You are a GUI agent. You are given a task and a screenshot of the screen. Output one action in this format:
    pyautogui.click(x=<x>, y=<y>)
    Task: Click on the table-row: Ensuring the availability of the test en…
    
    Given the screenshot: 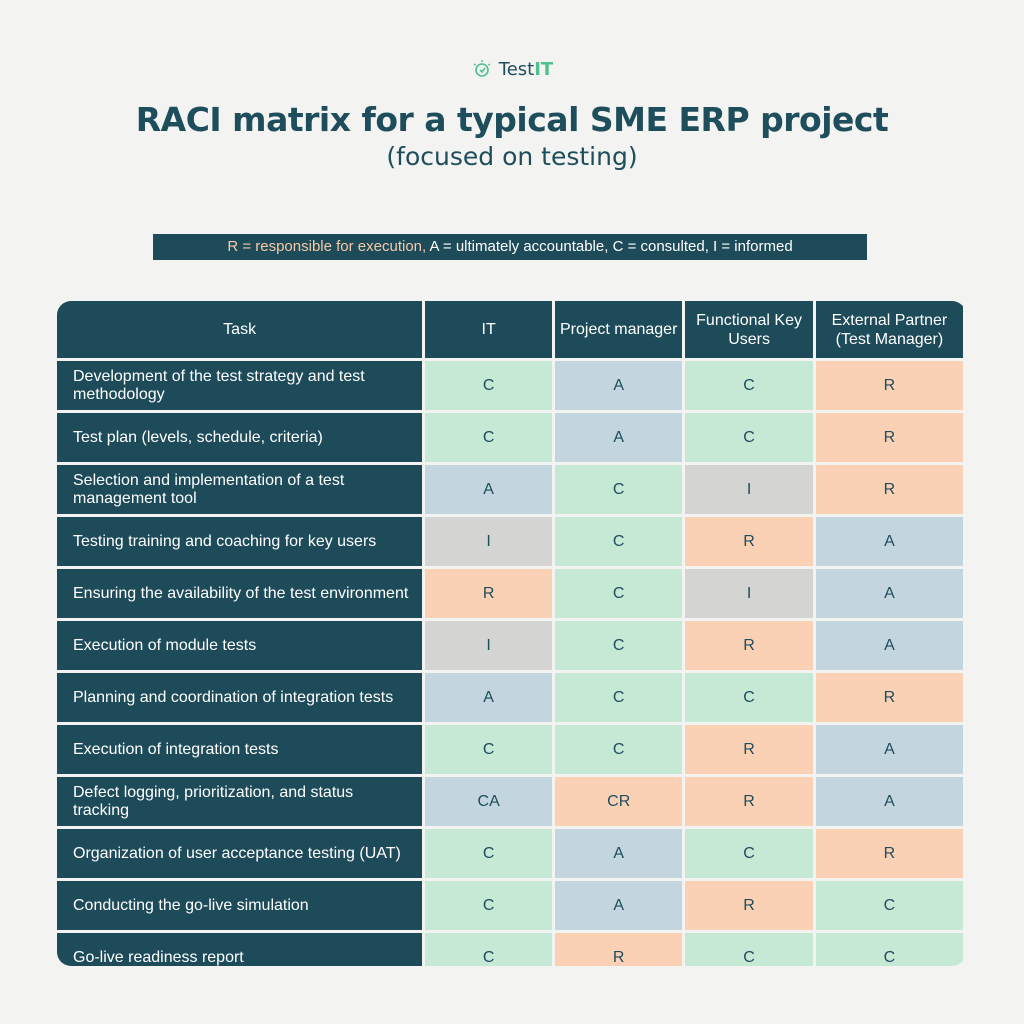 What is the action you would take?
    pyautogui.click(x=510, y=593)
    